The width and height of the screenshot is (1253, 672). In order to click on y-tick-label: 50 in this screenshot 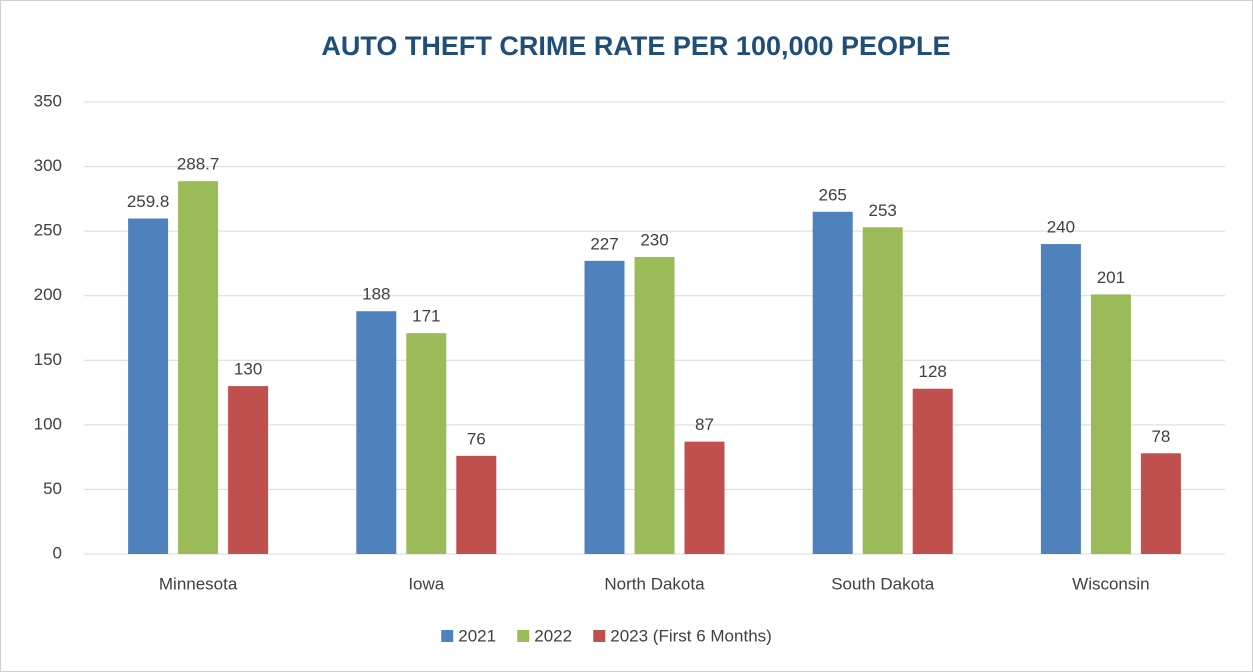, I will do `click(52, 488)`.